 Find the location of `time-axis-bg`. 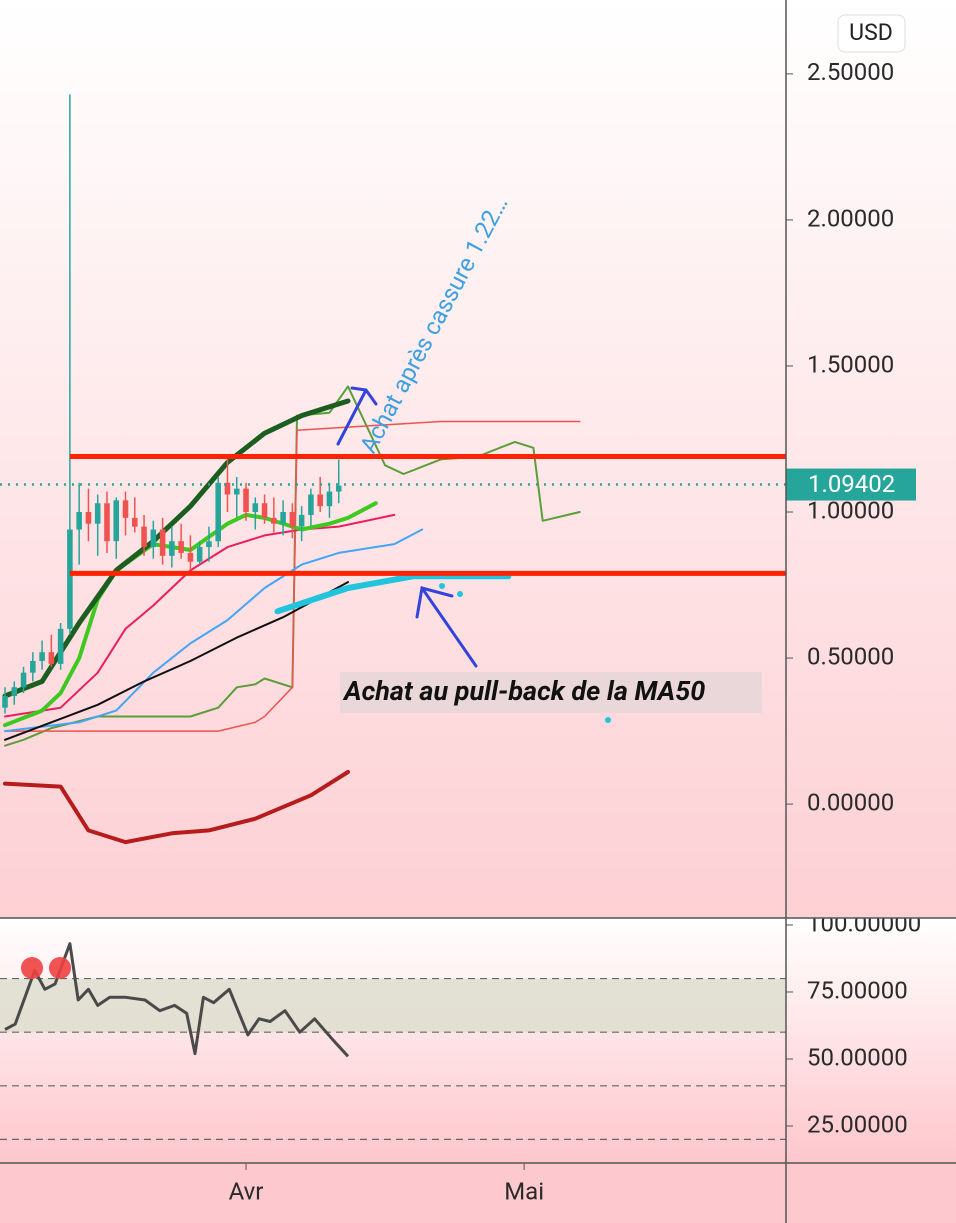

time-axis-bg is located at coordinates (478, 1193).